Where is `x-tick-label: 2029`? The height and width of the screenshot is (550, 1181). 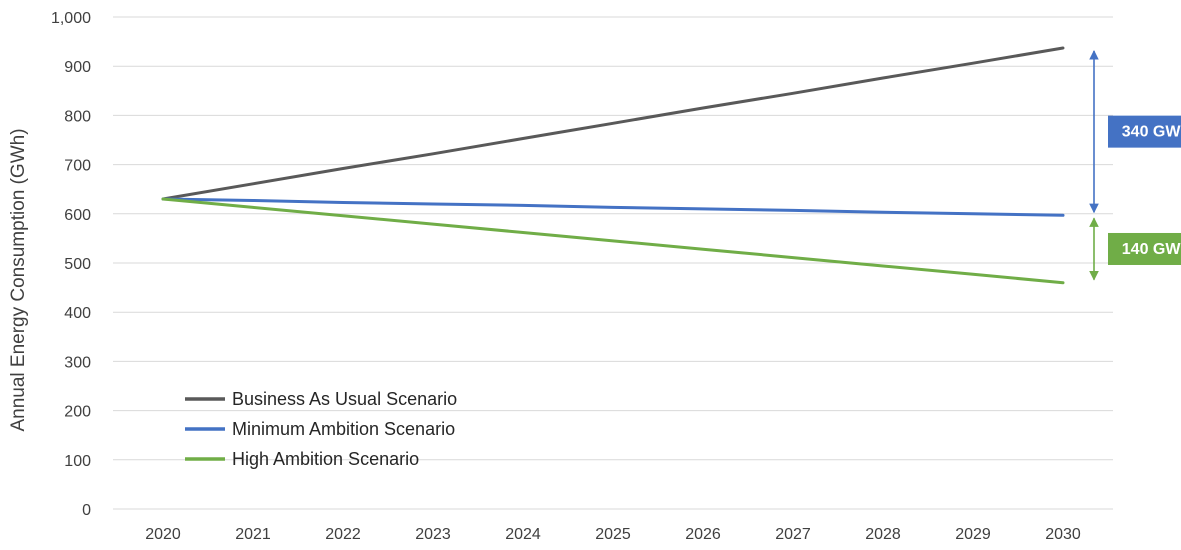
x-tick-label: 2029 is located at coordinates (973, 534).